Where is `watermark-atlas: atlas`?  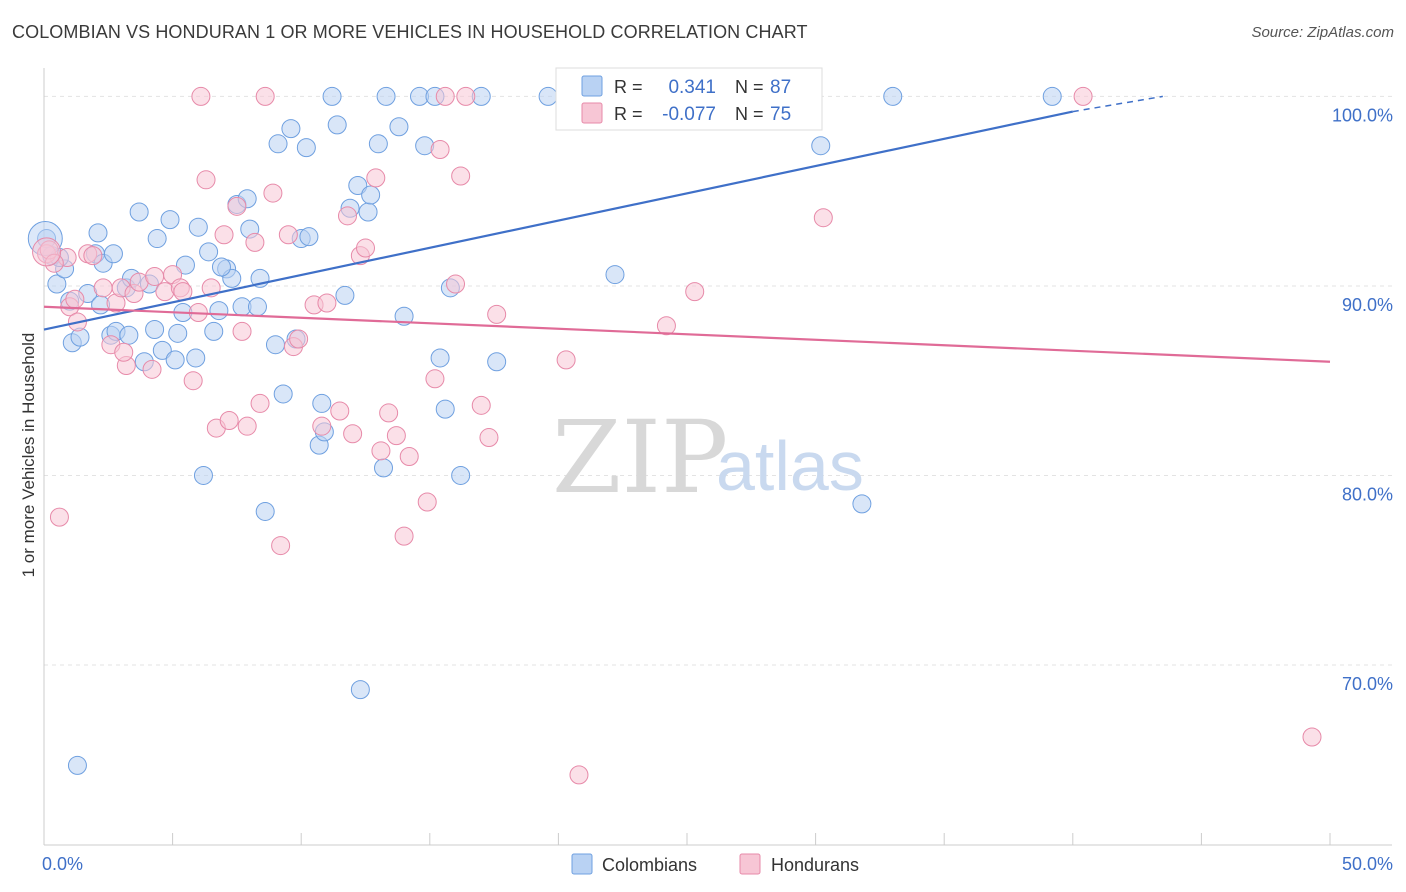 watermark-atlas: atlas is located at coordinates (790, 466).